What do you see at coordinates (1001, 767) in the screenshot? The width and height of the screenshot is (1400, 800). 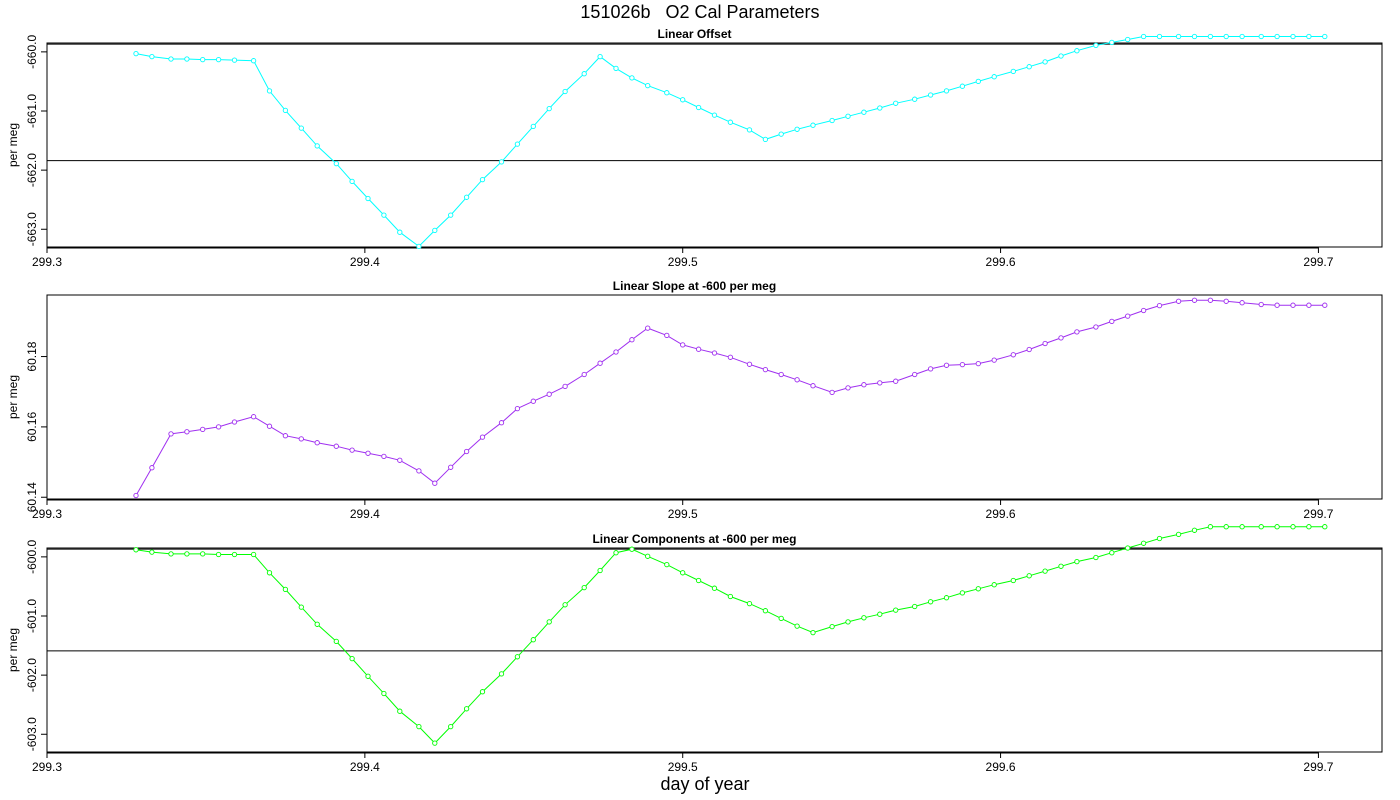 I see `x-tick-label: 299.6` at bounding box center [1001, 767].